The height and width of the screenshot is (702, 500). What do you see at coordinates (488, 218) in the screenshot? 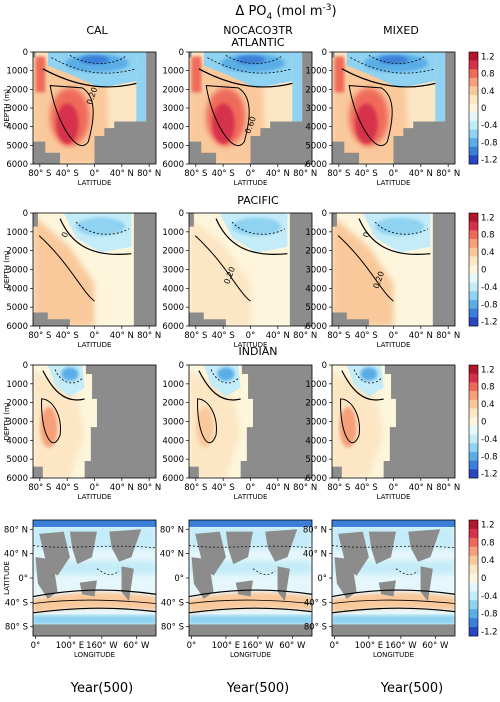
I see `colorbar-tick-label: 1.2` at bounding box center [488, 218].